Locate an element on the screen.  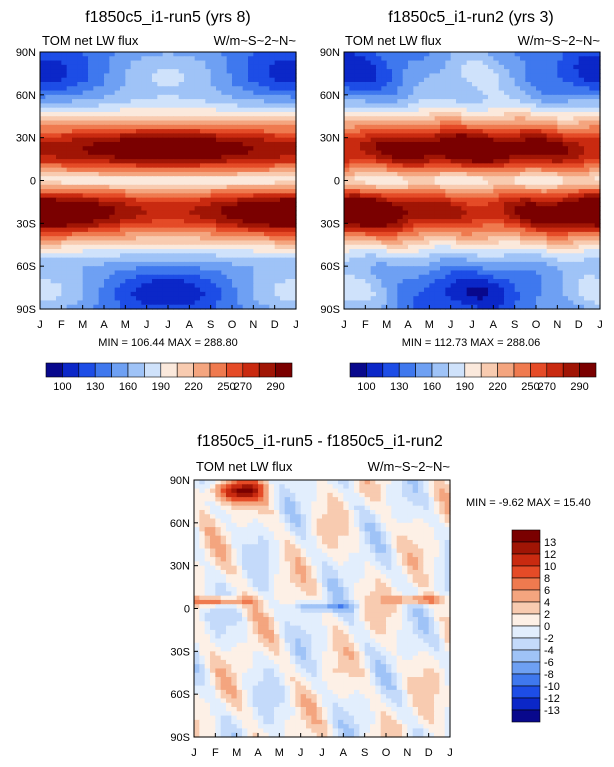
colorbar-swatch is located at coordinates (202, 370).